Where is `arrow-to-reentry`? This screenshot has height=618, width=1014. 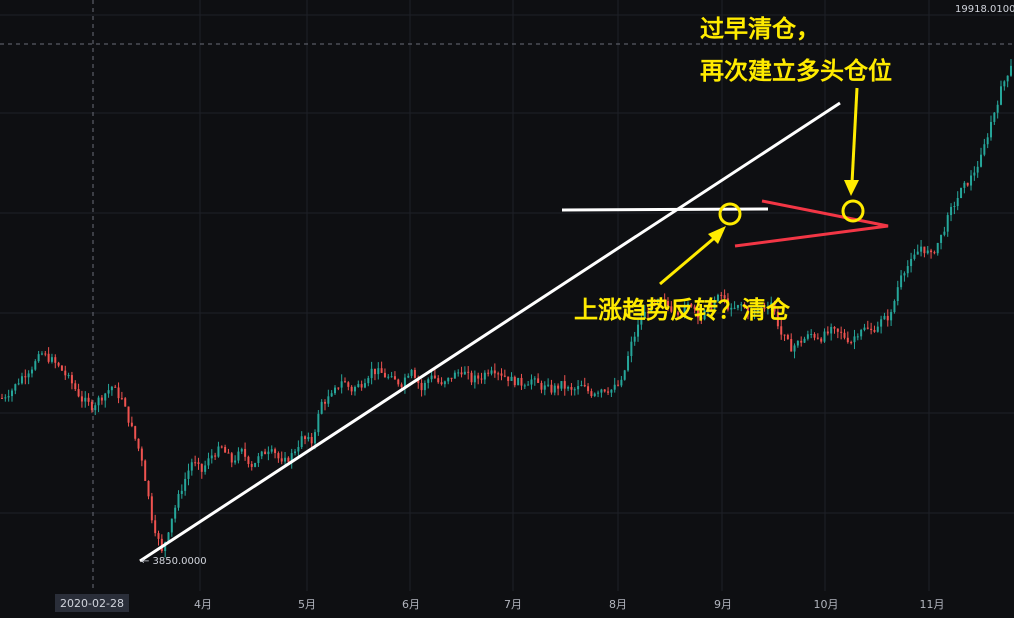
arrow-to-reentry is located at coordinates (854, 135).